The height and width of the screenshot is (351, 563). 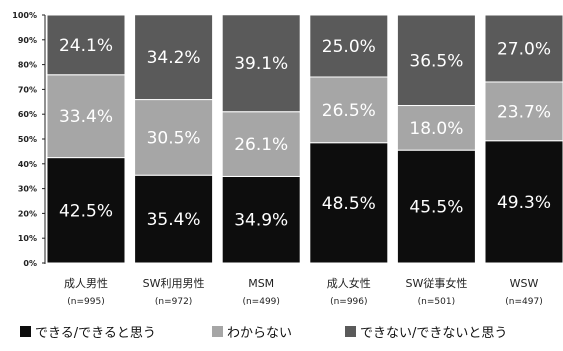 I want to click on y-tick-label: 70%, so click(x=27, y=89).